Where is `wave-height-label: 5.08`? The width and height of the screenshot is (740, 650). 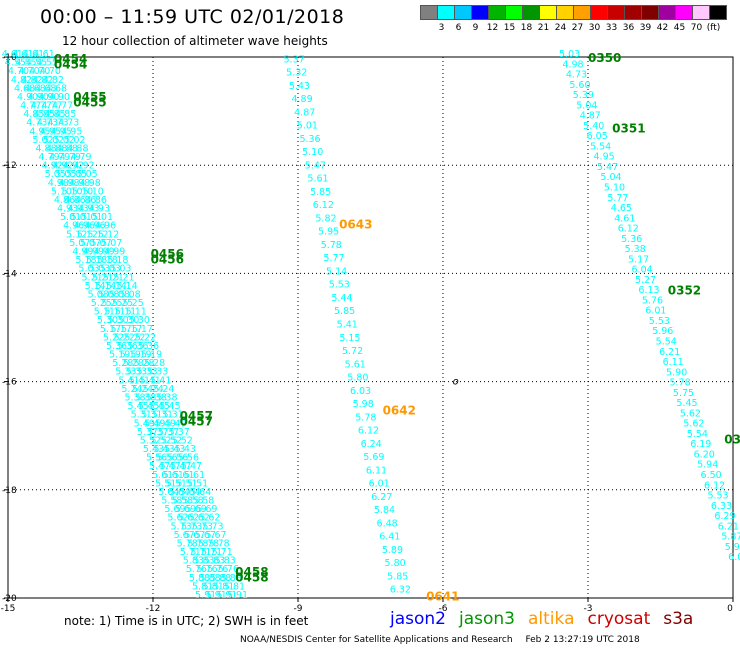 wave-height-label: 5.08 is located at coordinates (130, 294).